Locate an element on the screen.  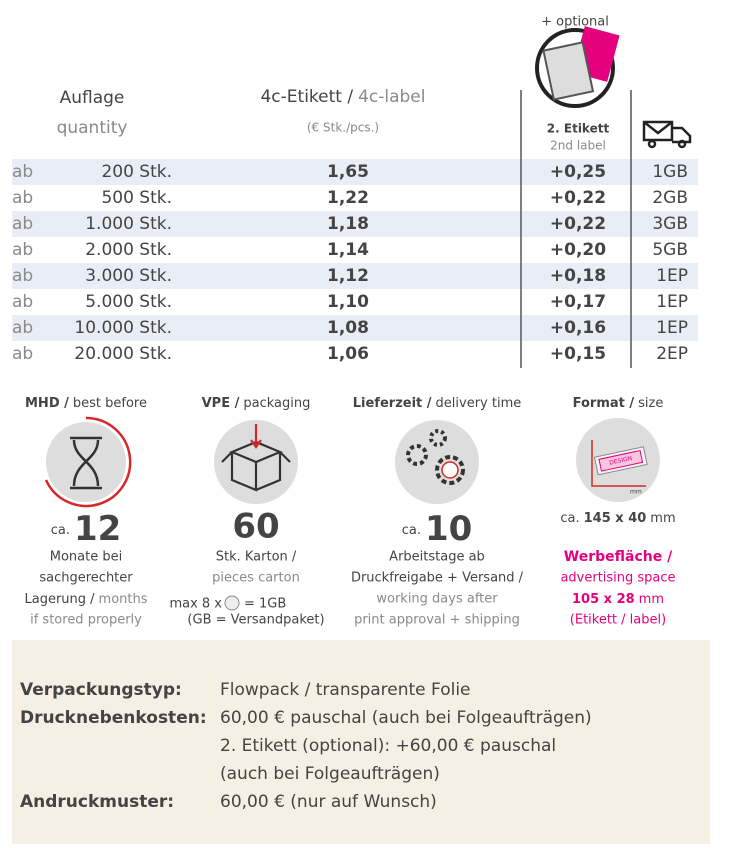
number: 12 is located at coordinates (97, 529).